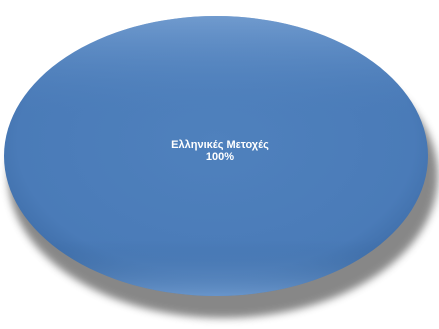  I want to click on data-label-category: Ελληνικές Μετοχές, so click(220, 145).